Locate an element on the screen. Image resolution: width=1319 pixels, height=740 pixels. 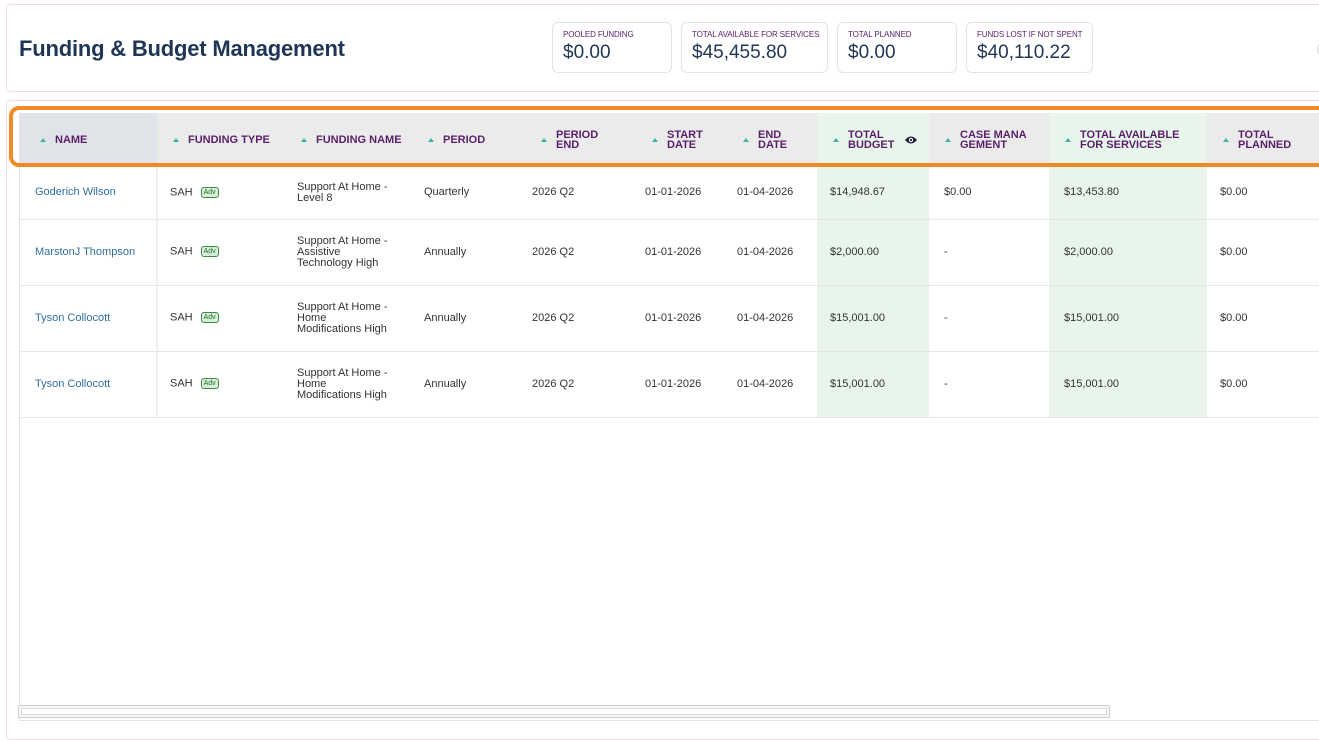
scrollbar-thumb is located at coordinates (564, 711).